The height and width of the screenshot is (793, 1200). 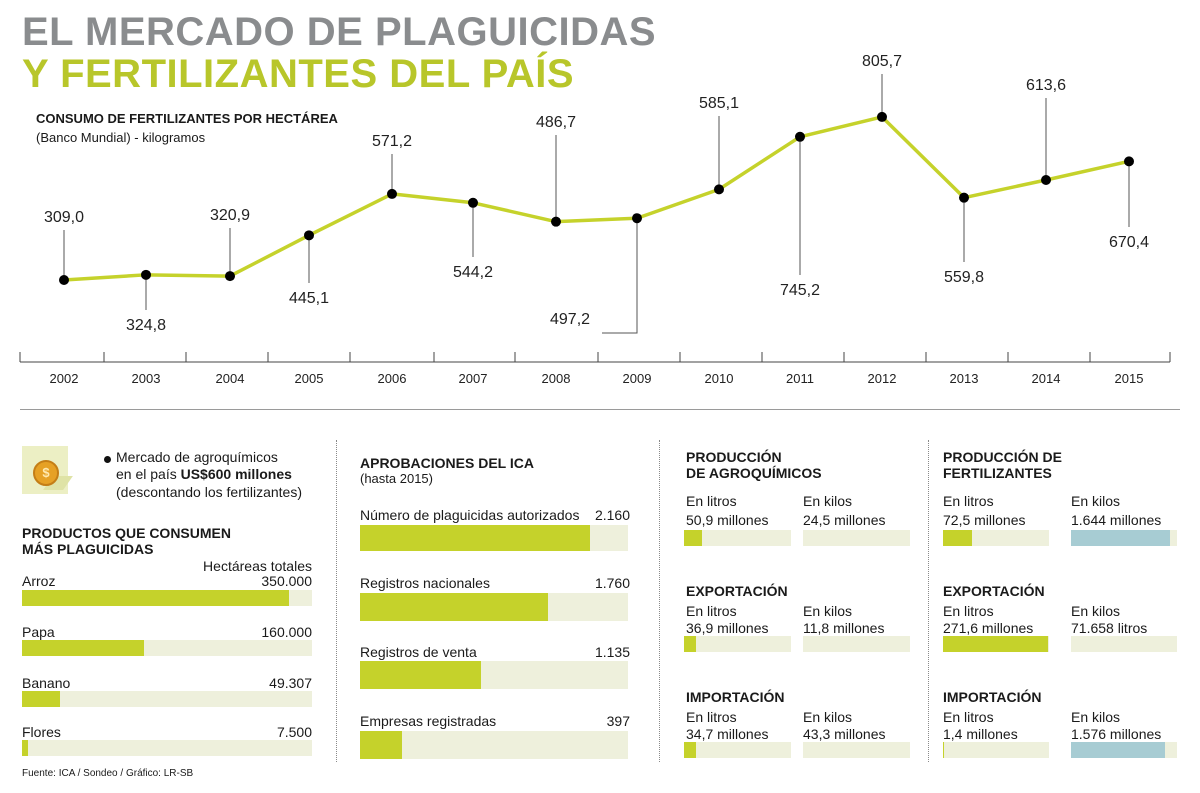 What do you see at coordinates (844, 734) in the screenshot?
I see `agro-import-kilos-value: 43,3 millones` at bounding box center [844, 734].